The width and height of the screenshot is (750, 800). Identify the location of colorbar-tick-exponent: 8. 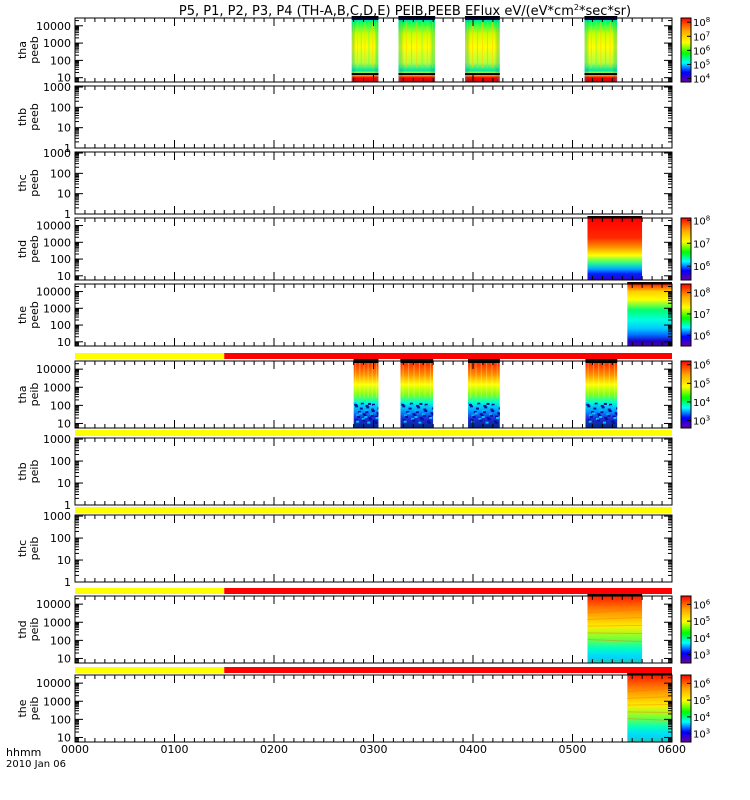
(708, 291).